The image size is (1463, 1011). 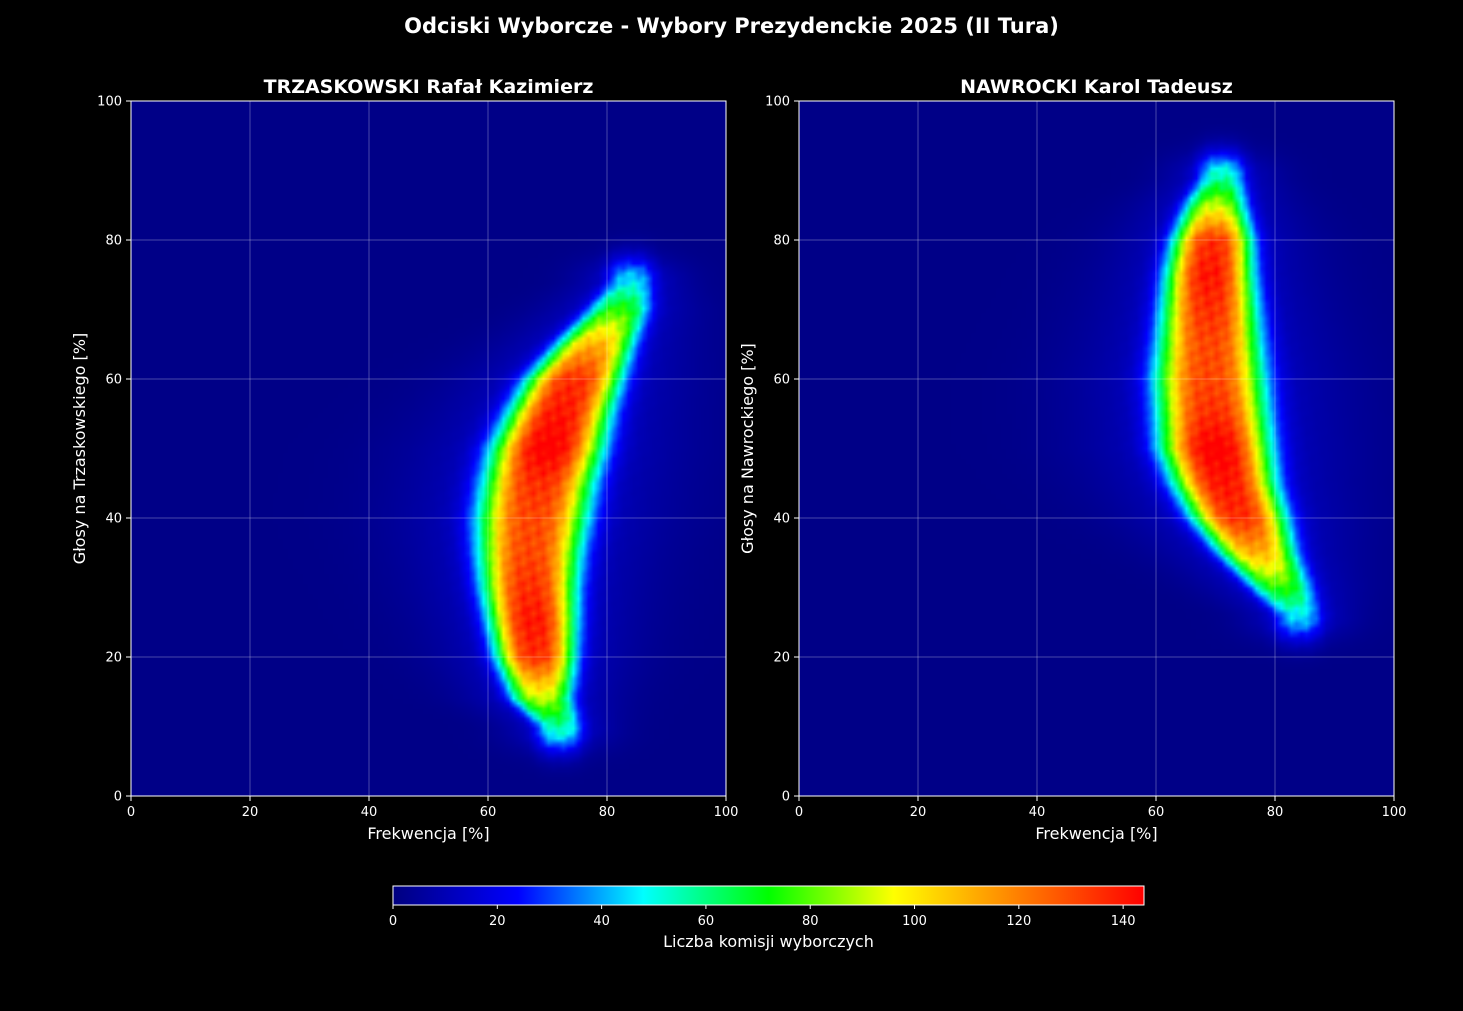 What do you see at coordinates (601, 921) in the screenshot?
I see `colorbar-tick-label: 40` at bounding box center [601, 921].